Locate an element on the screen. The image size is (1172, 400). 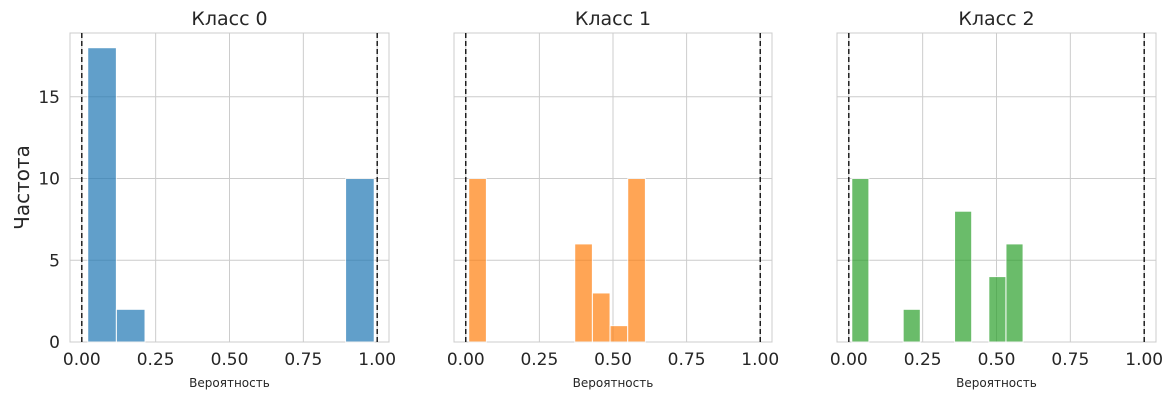
y-tick-label: 5 is located at coordinates (54, 261).